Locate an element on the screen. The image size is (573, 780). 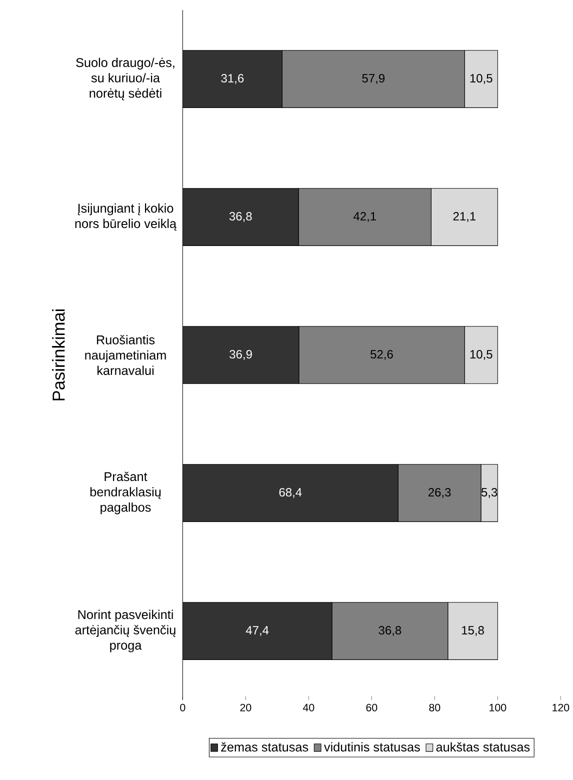
data-label: 47,4 is located at coordinates (257, 631).